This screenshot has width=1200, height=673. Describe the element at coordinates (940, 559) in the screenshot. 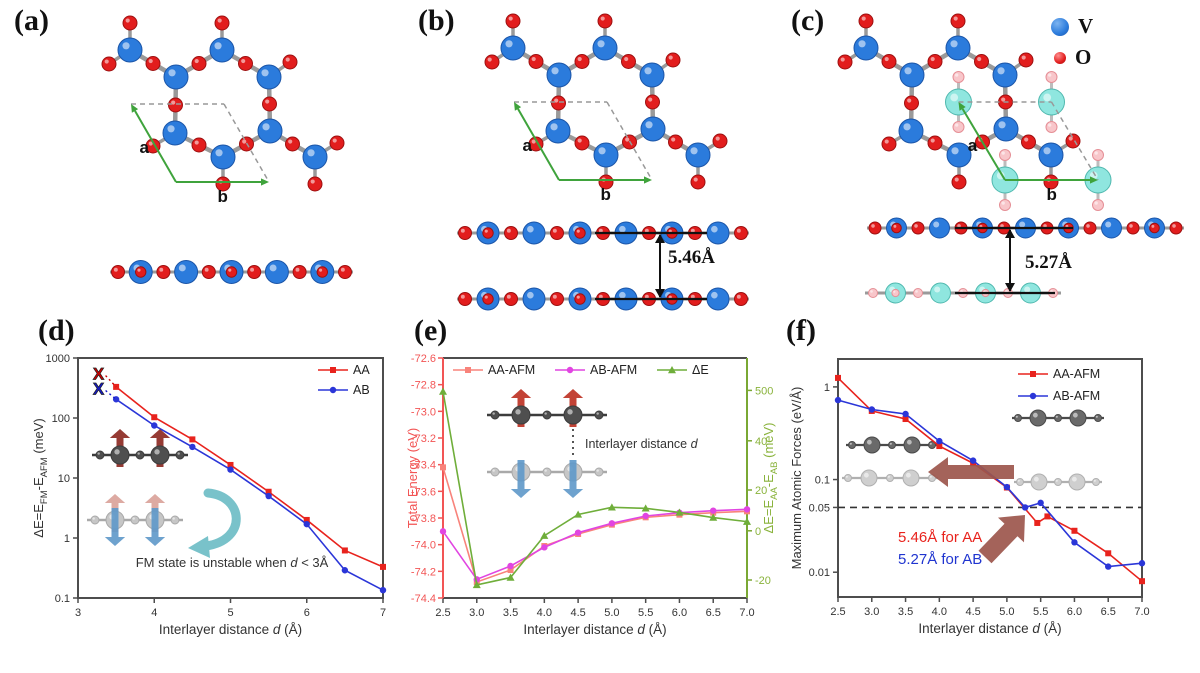

I see `annotation-ab: 5.27Å for AB` at that location.